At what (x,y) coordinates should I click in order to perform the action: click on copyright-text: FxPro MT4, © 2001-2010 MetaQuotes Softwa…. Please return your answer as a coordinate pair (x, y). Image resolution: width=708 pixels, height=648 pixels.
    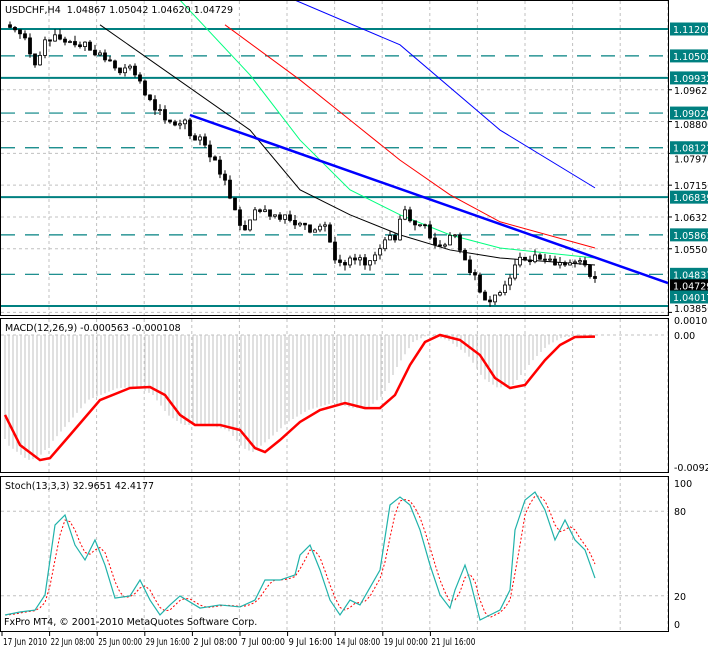
    Looking at the image, I should click on (130, 622).